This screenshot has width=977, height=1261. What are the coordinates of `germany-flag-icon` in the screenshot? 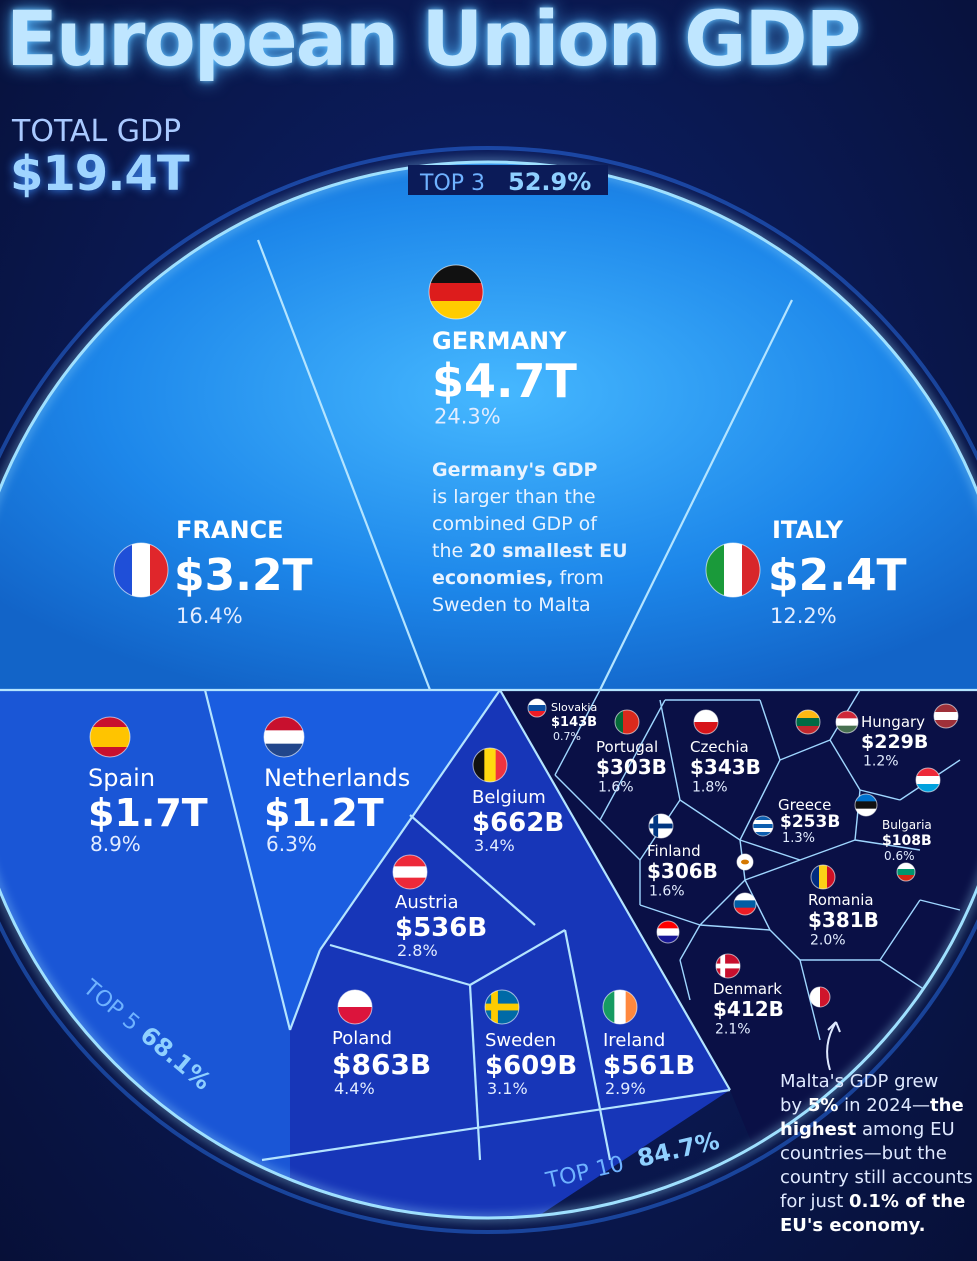 It's located at (456, 292).